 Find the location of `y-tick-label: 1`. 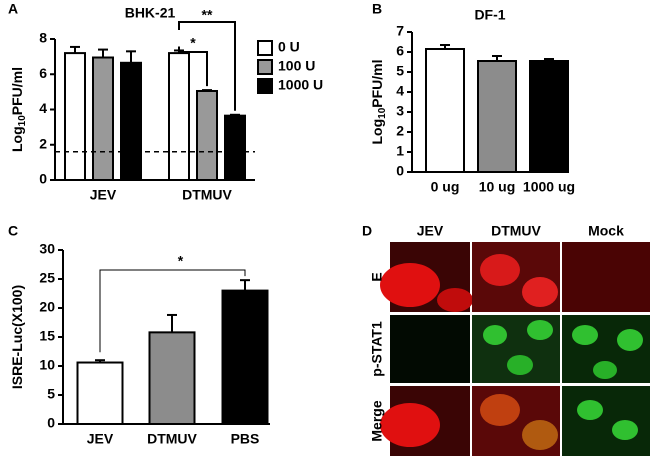

y-tick-label: 1 is located at coordinates (400, 151).